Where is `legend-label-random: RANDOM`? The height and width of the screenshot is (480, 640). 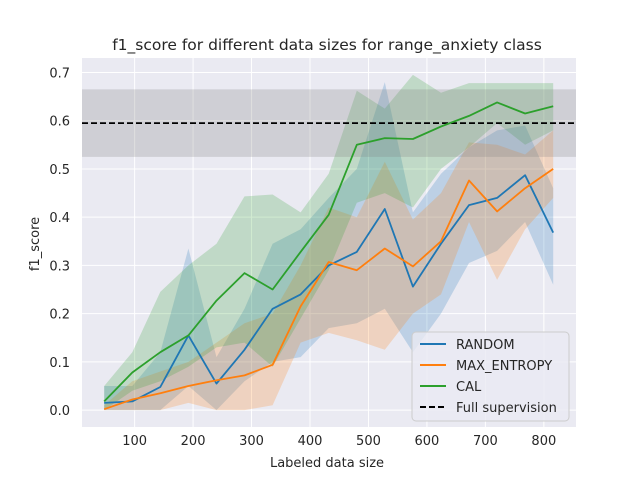 legend-label-random: RANDOM is located at coordinates (485, 345).